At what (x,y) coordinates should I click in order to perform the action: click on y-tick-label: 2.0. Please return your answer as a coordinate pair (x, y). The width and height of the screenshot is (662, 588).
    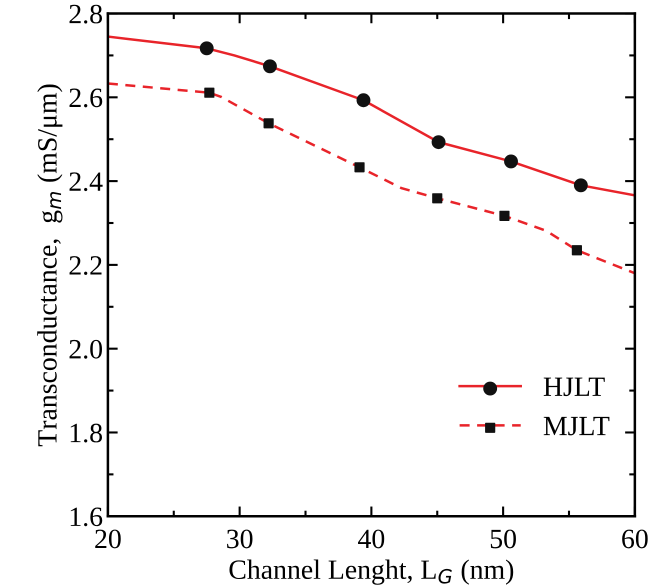
    Looking at the image, I should click on (86, 349).